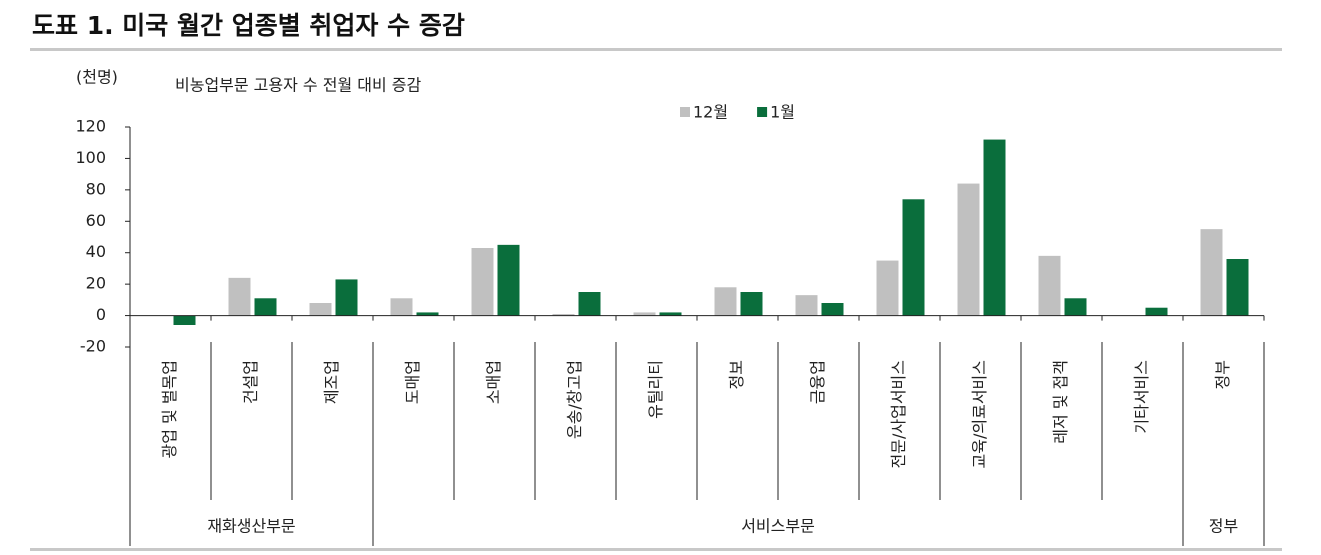  What do you see at coordinates (1060, 402) in the screenshot?
I see `x-tick-label: 레저 및 접객` at bounding box center [1060, 402].